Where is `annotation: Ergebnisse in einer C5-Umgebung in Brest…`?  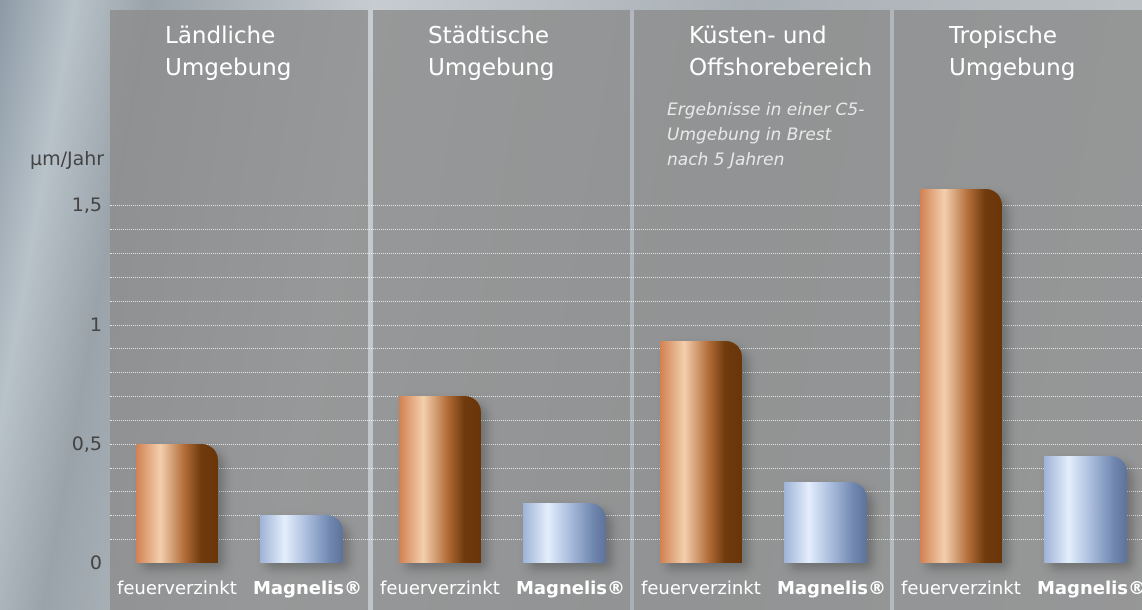
annotation: Ergebnisse in einer C5-Umgebung in Brest… is located at coordinates (766, 135).